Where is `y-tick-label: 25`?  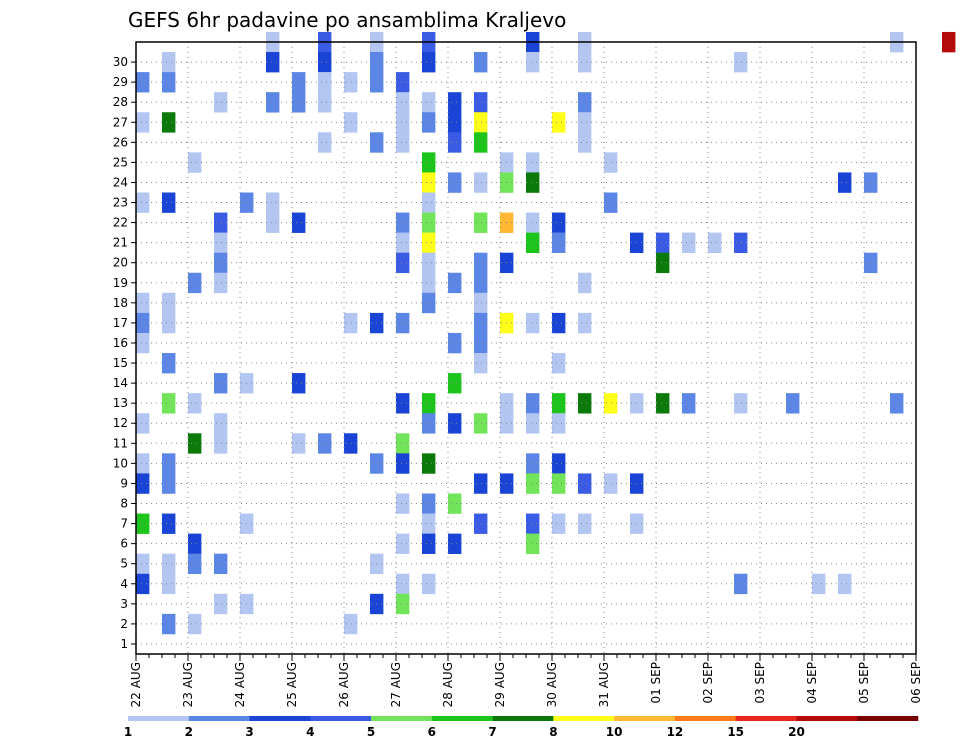 y-tick-label: 25 is located at coordinates (120, 162).